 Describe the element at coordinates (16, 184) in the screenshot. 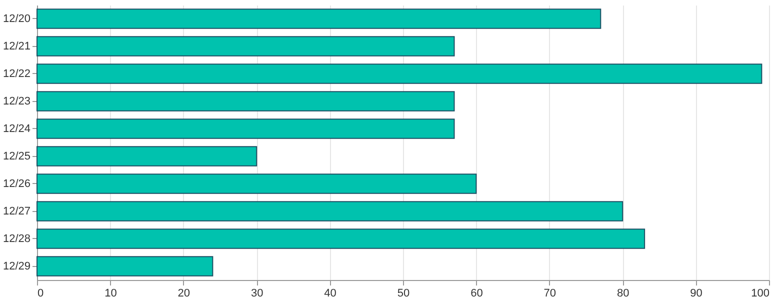

I see `y-tick-label: 12/26` at that location.